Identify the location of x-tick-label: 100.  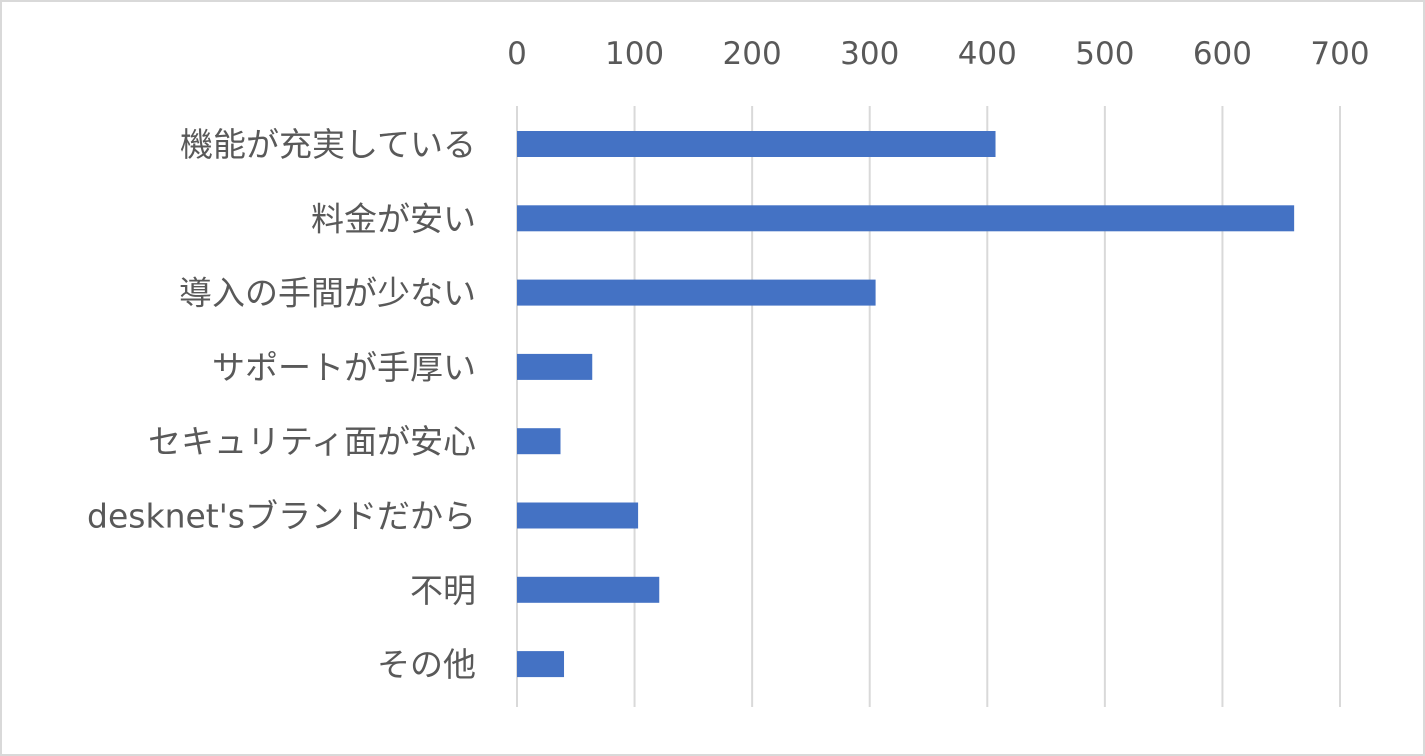
(634, 54).